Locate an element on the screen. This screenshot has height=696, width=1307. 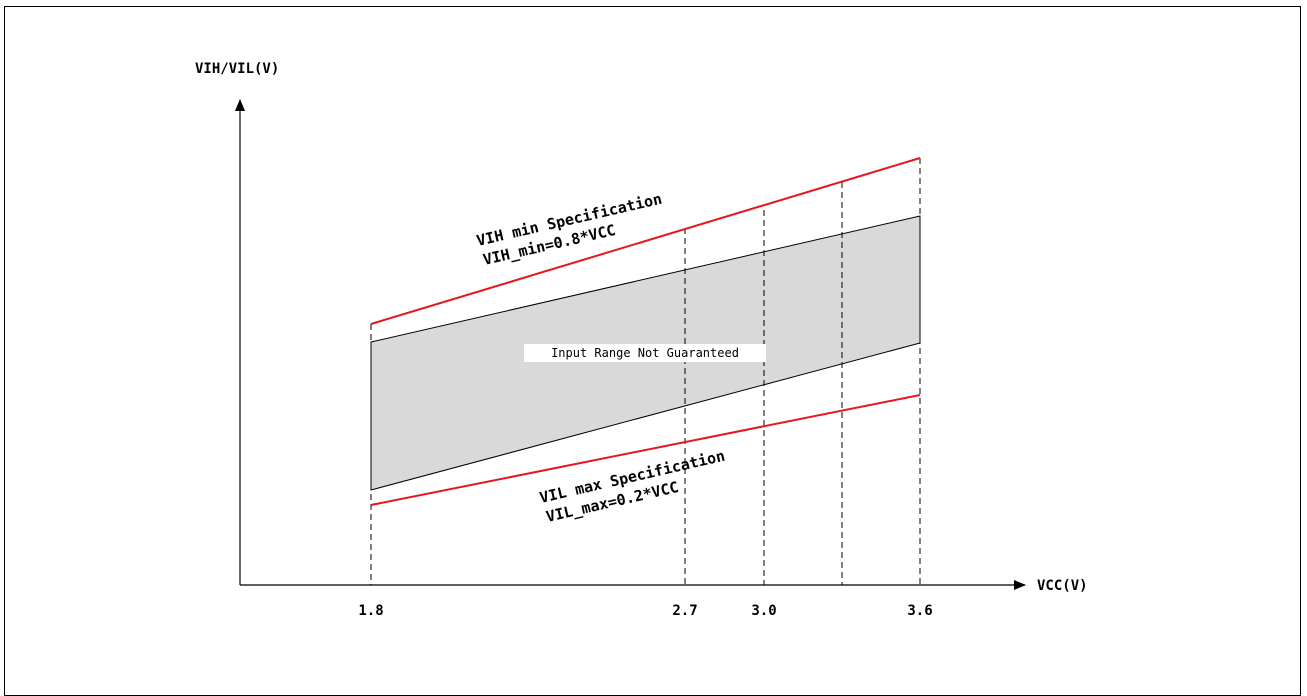
vil-max-spec-line is located at coordinates (645, 450).